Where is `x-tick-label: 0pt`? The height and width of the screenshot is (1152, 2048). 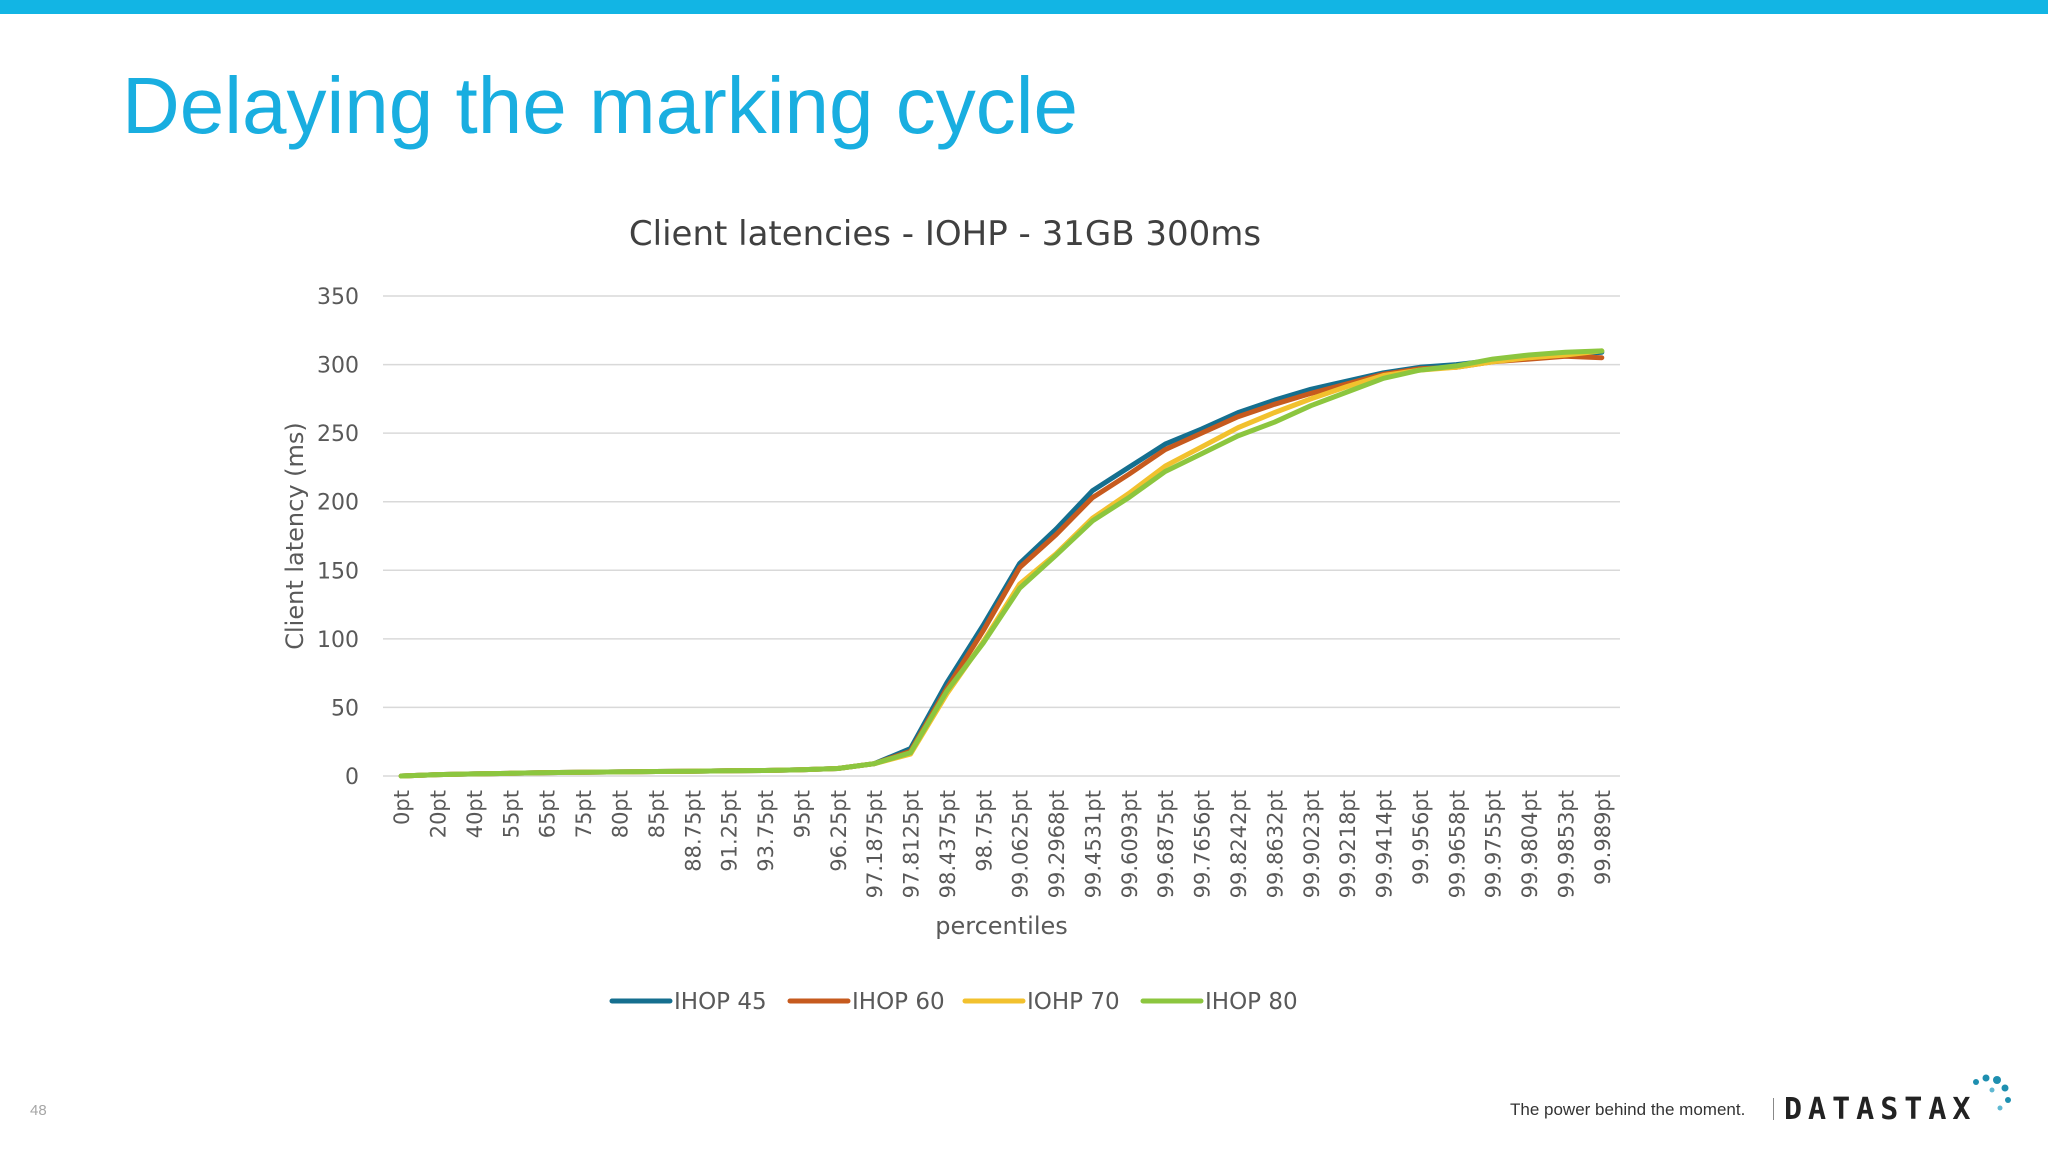 x-tick-label: 0pt is located at coordinates (402, 807).